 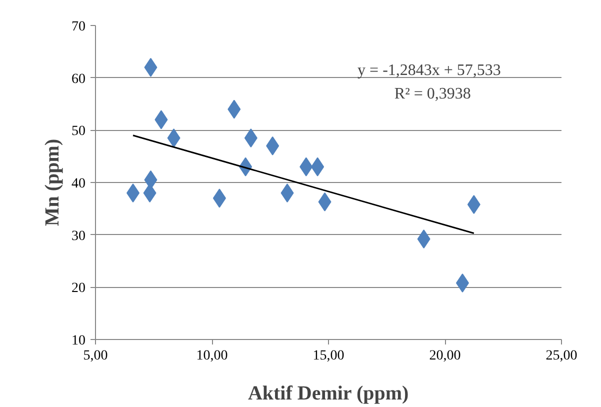 I want to click on y-tick-label: 70, so click(x=79, y=27).